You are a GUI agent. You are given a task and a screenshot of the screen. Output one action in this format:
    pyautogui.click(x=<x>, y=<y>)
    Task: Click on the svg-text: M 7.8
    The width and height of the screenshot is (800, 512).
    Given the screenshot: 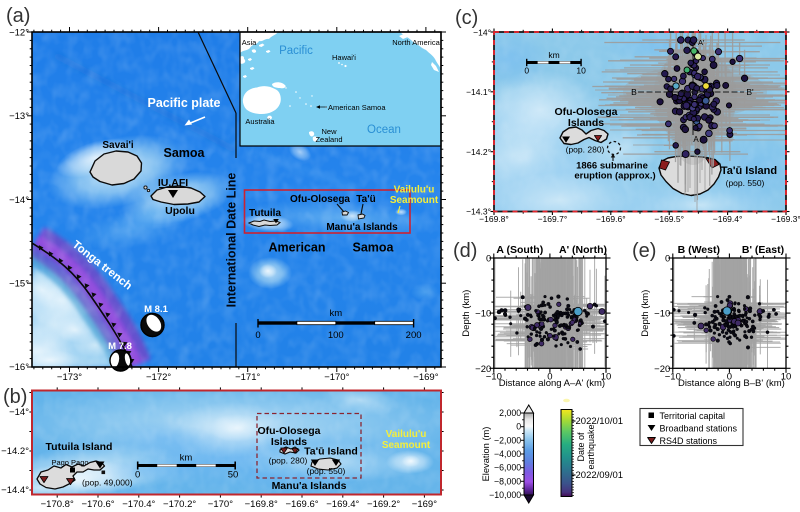 What is the action you would take?
    pyautogui.click(x=120, y=346)
    